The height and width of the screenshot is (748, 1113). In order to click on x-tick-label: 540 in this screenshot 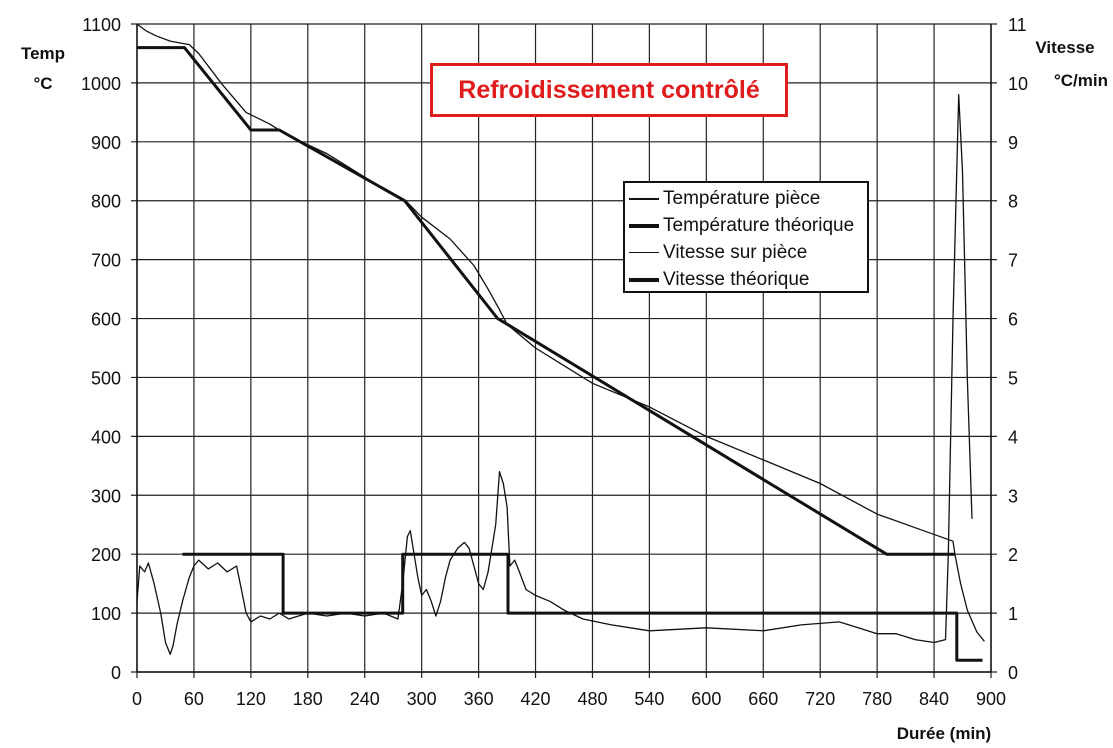, I will do `click(649, 699)`.